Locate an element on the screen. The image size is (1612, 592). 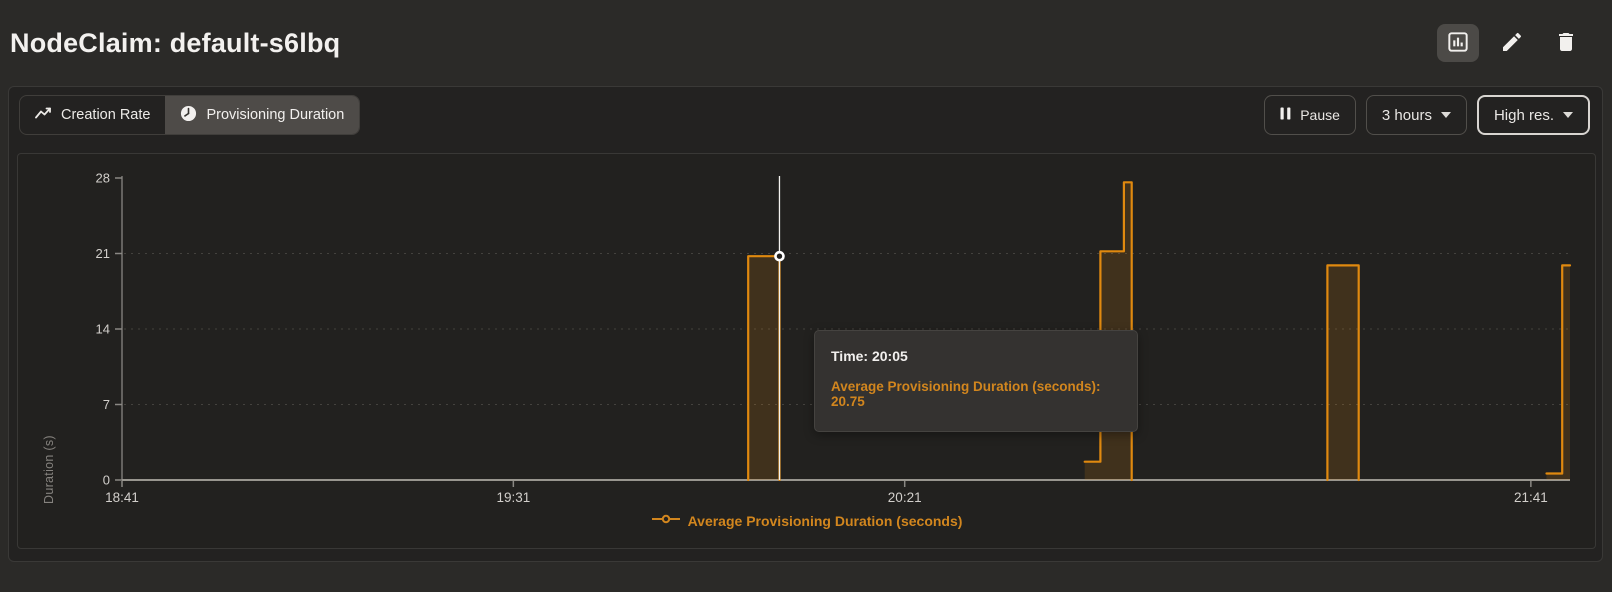
svg-text: 28 is located at coordinates (103, 178).